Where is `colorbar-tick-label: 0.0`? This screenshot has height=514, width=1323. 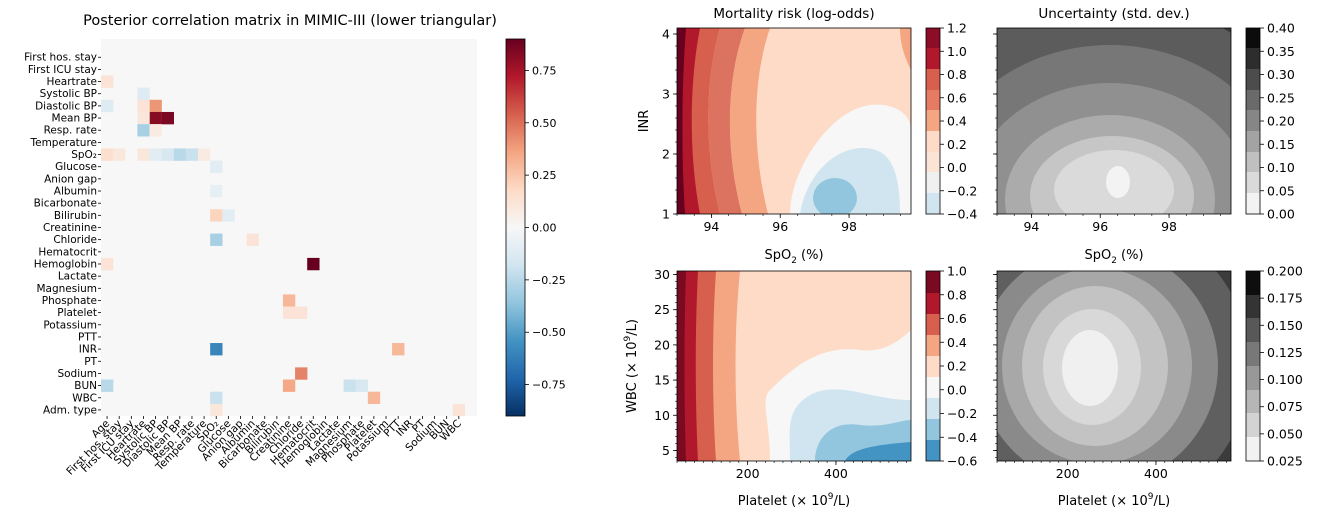 colorbar-tick-label: 0.0 is located at coordinates (957, 167).